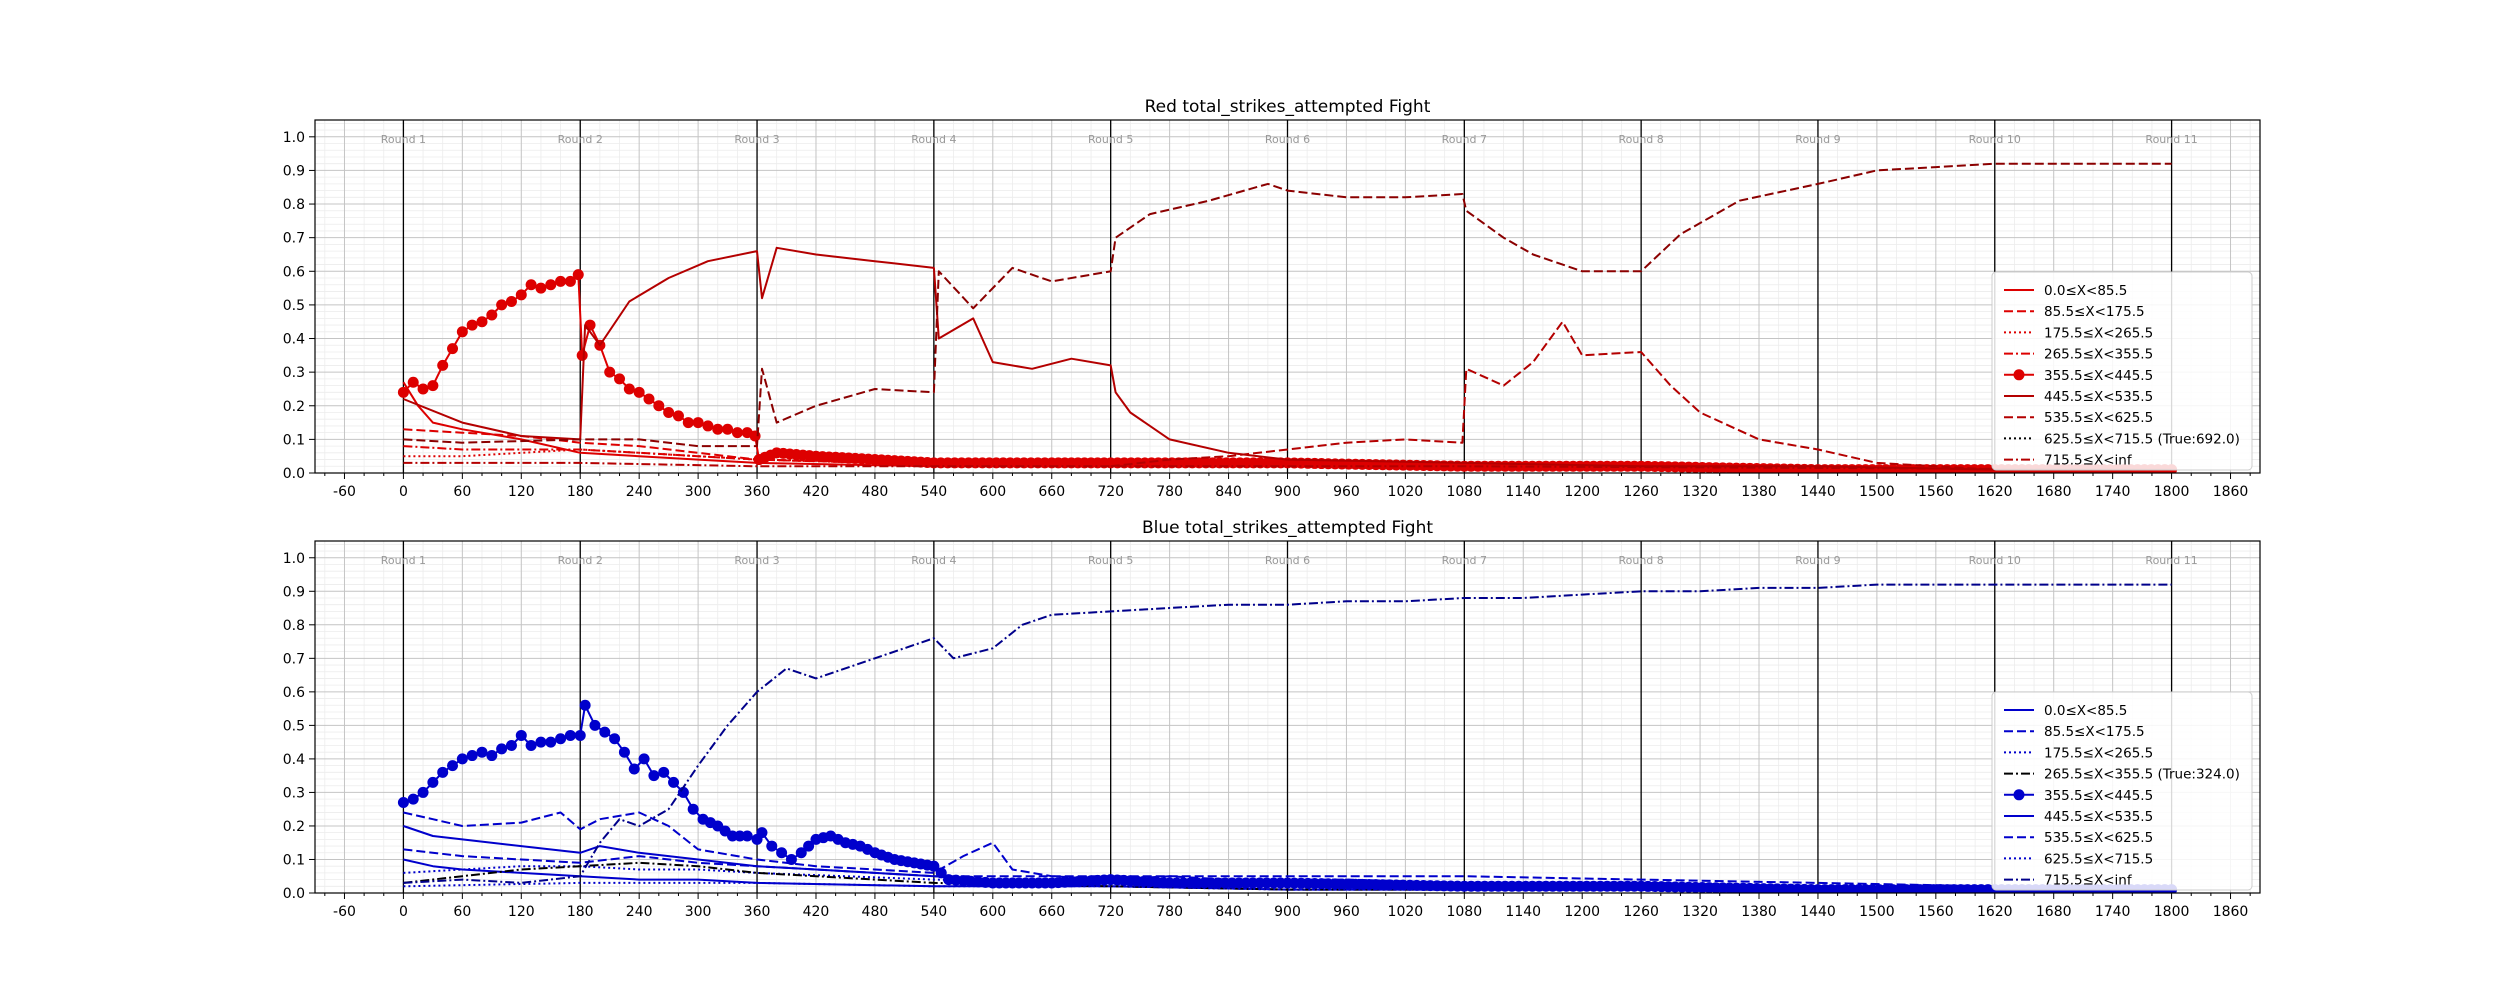 The image size is (2500, 1004). I want to click on y-tick-label: 0.1, so click(294, 860).